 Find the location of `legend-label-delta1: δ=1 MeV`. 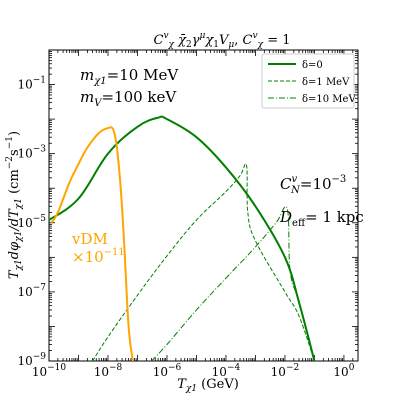

legend-label-delta1: δ=1 MeV is located at coordinates (326, 82).